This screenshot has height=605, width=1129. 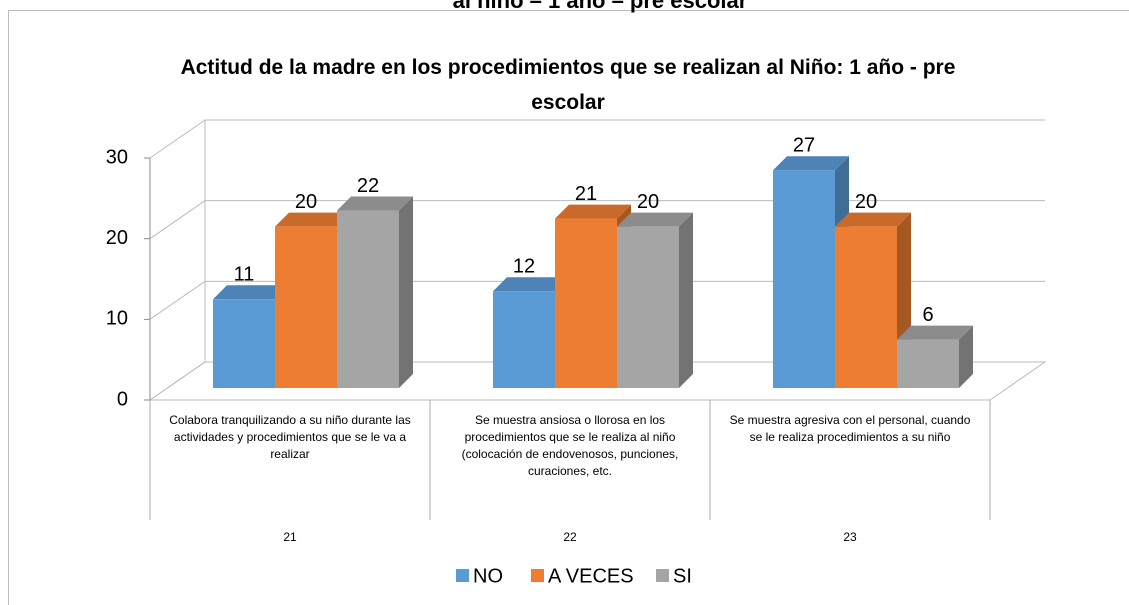 What do you see at coordinates (586, 194) in the screenshot?
I see `data-label: 21` at bounding box center [586, 194].